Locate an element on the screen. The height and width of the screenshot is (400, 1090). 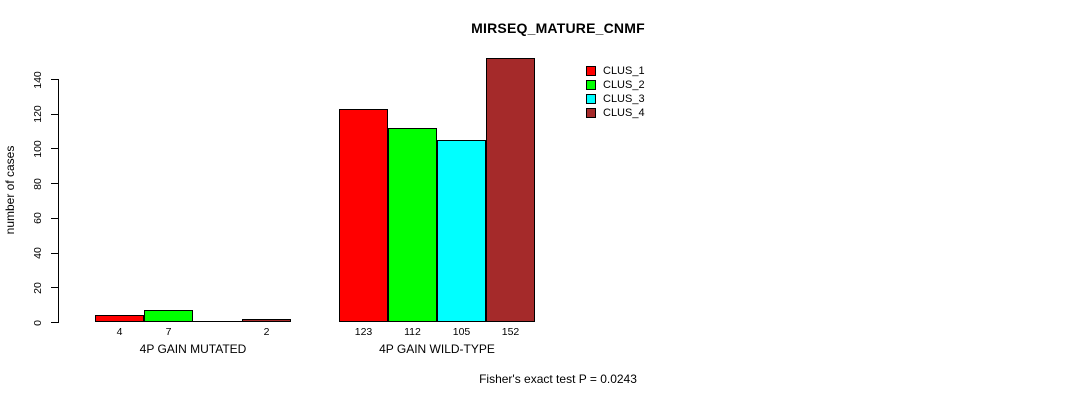
legend-item-clus_4: CLUS_4 is located at coordinates (615, 113).